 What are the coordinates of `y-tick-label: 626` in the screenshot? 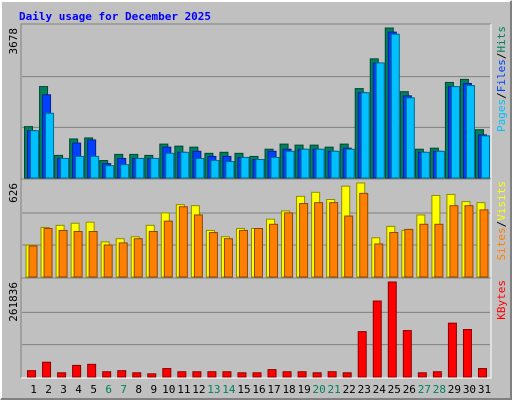 It's located at (13, 193).